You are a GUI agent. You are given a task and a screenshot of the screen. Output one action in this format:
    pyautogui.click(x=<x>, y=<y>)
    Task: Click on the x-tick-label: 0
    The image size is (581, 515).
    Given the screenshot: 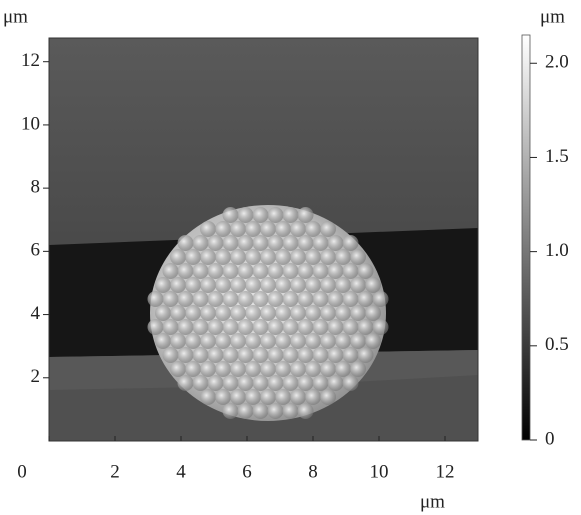 What is the action you would take?
    pyautogui.click(x=22, y=471)
    